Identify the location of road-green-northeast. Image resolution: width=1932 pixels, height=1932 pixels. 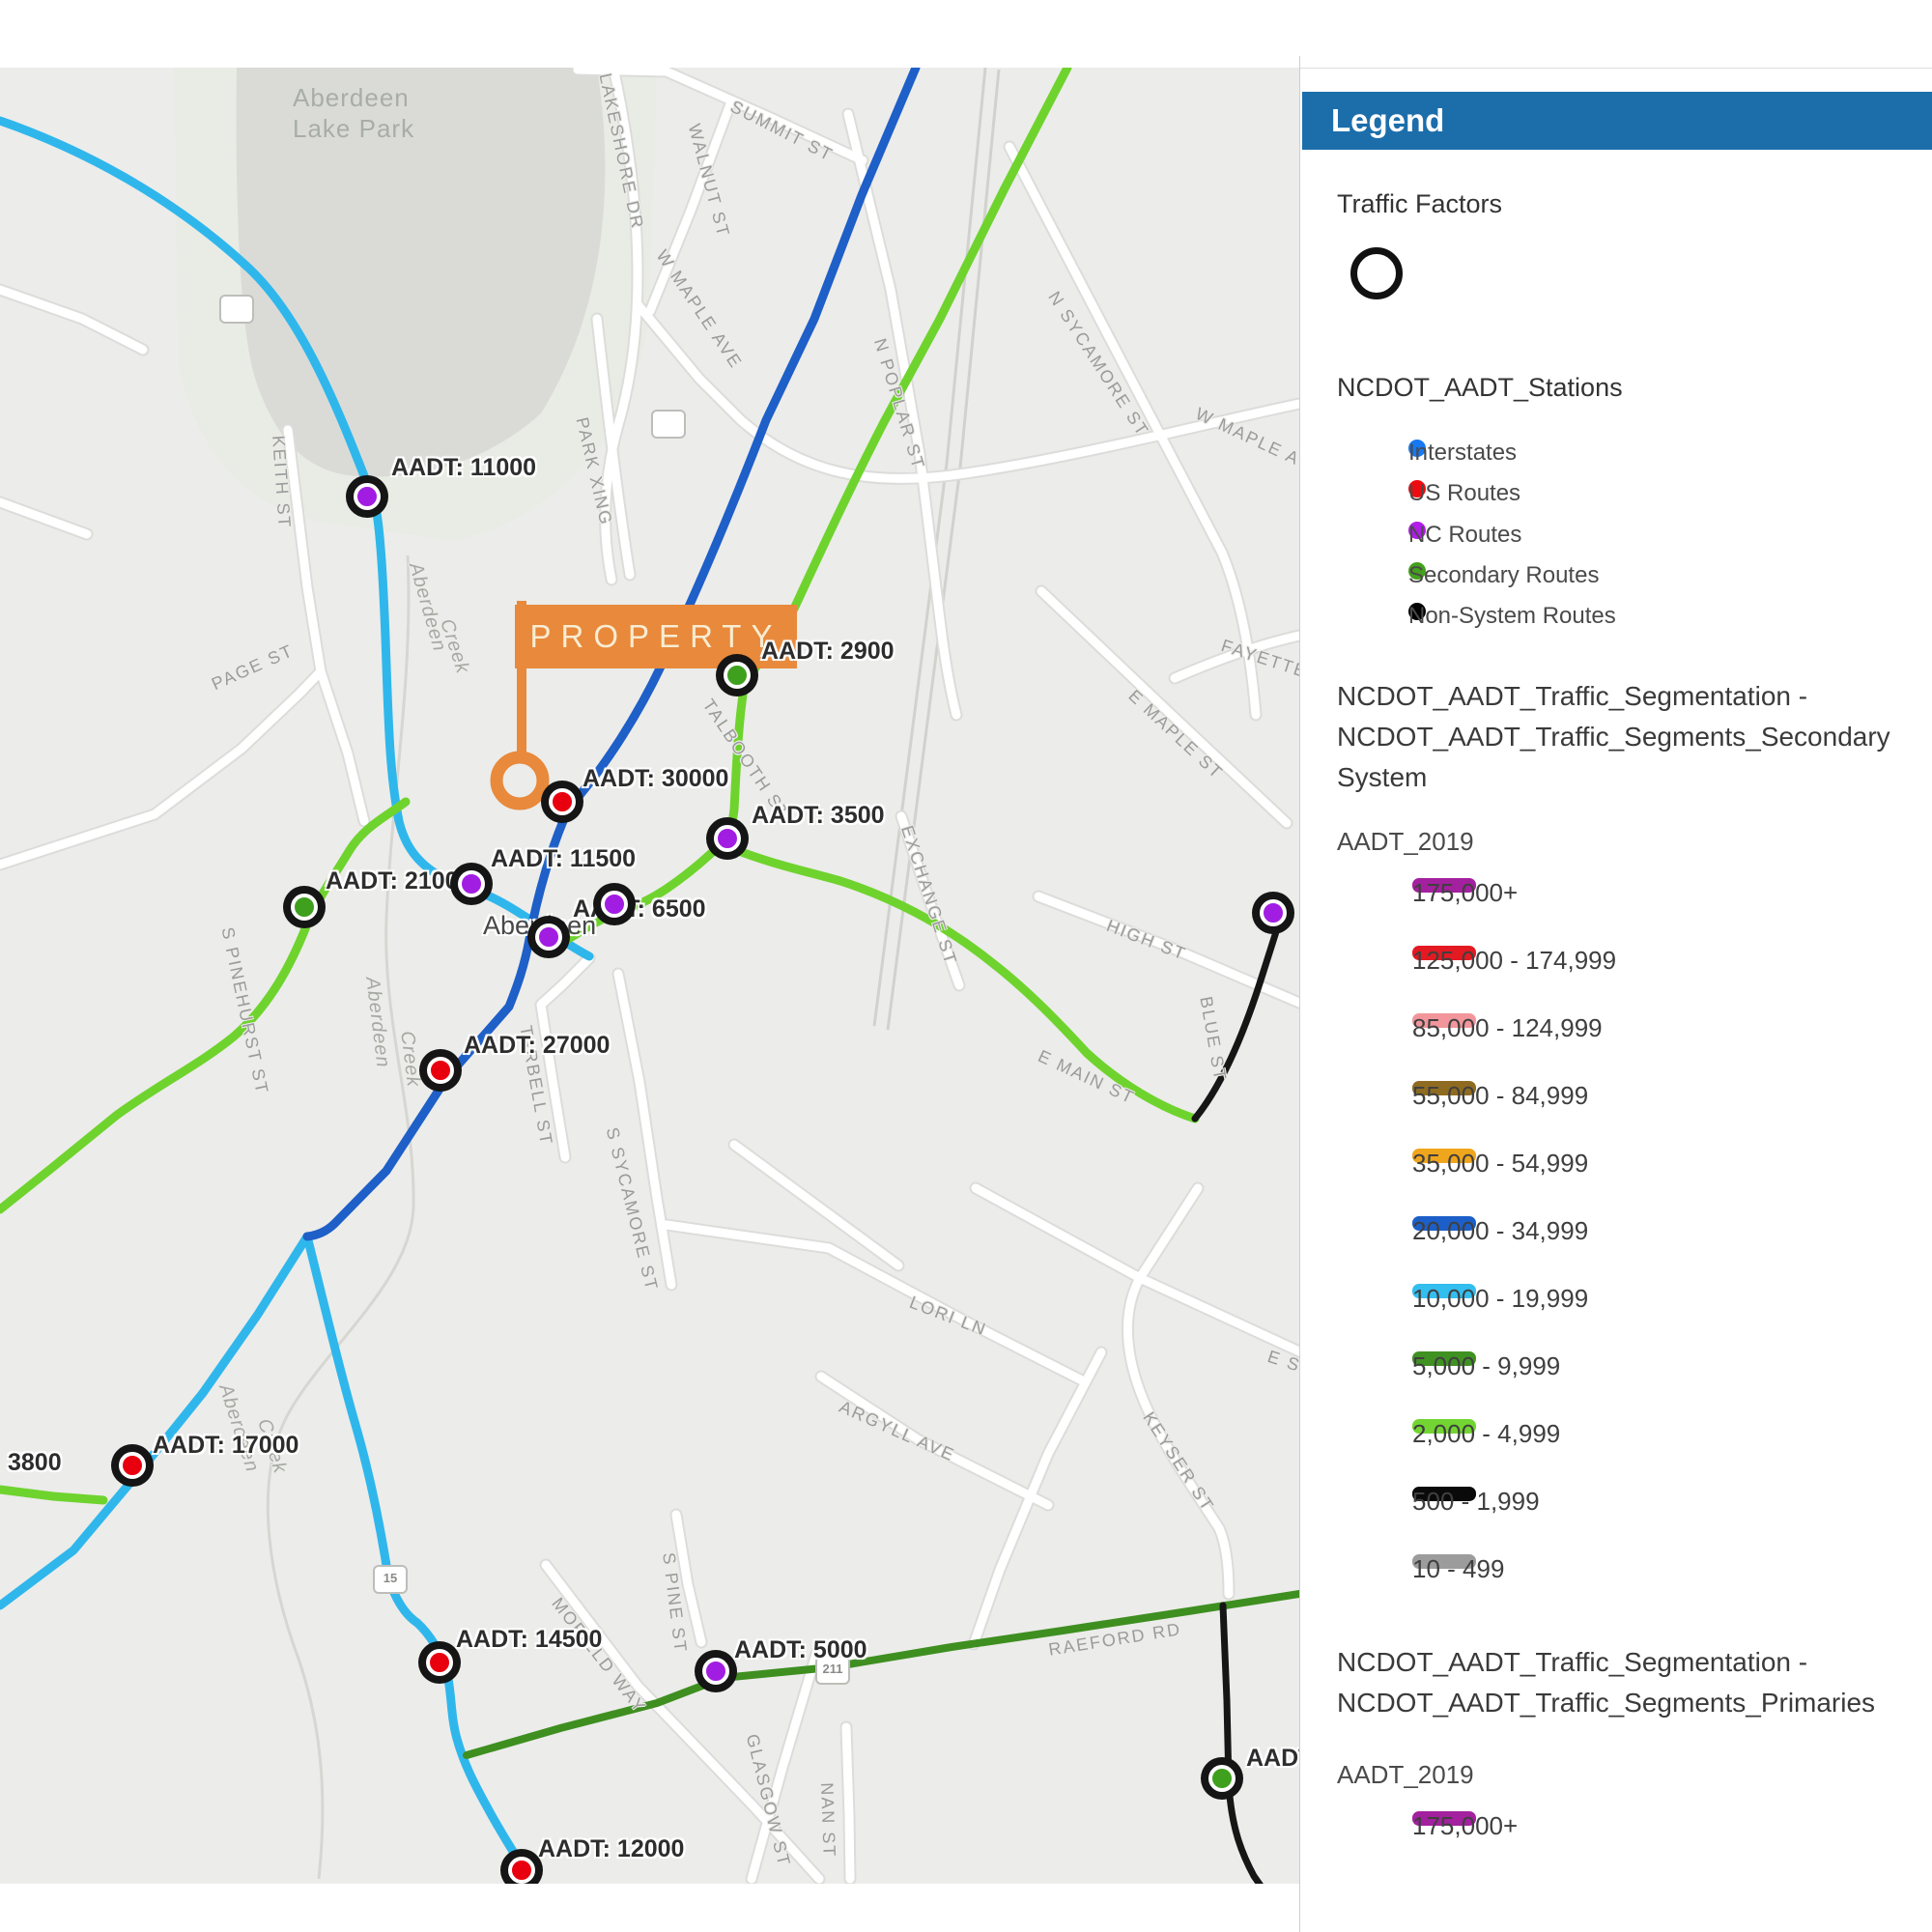
(895, 457).